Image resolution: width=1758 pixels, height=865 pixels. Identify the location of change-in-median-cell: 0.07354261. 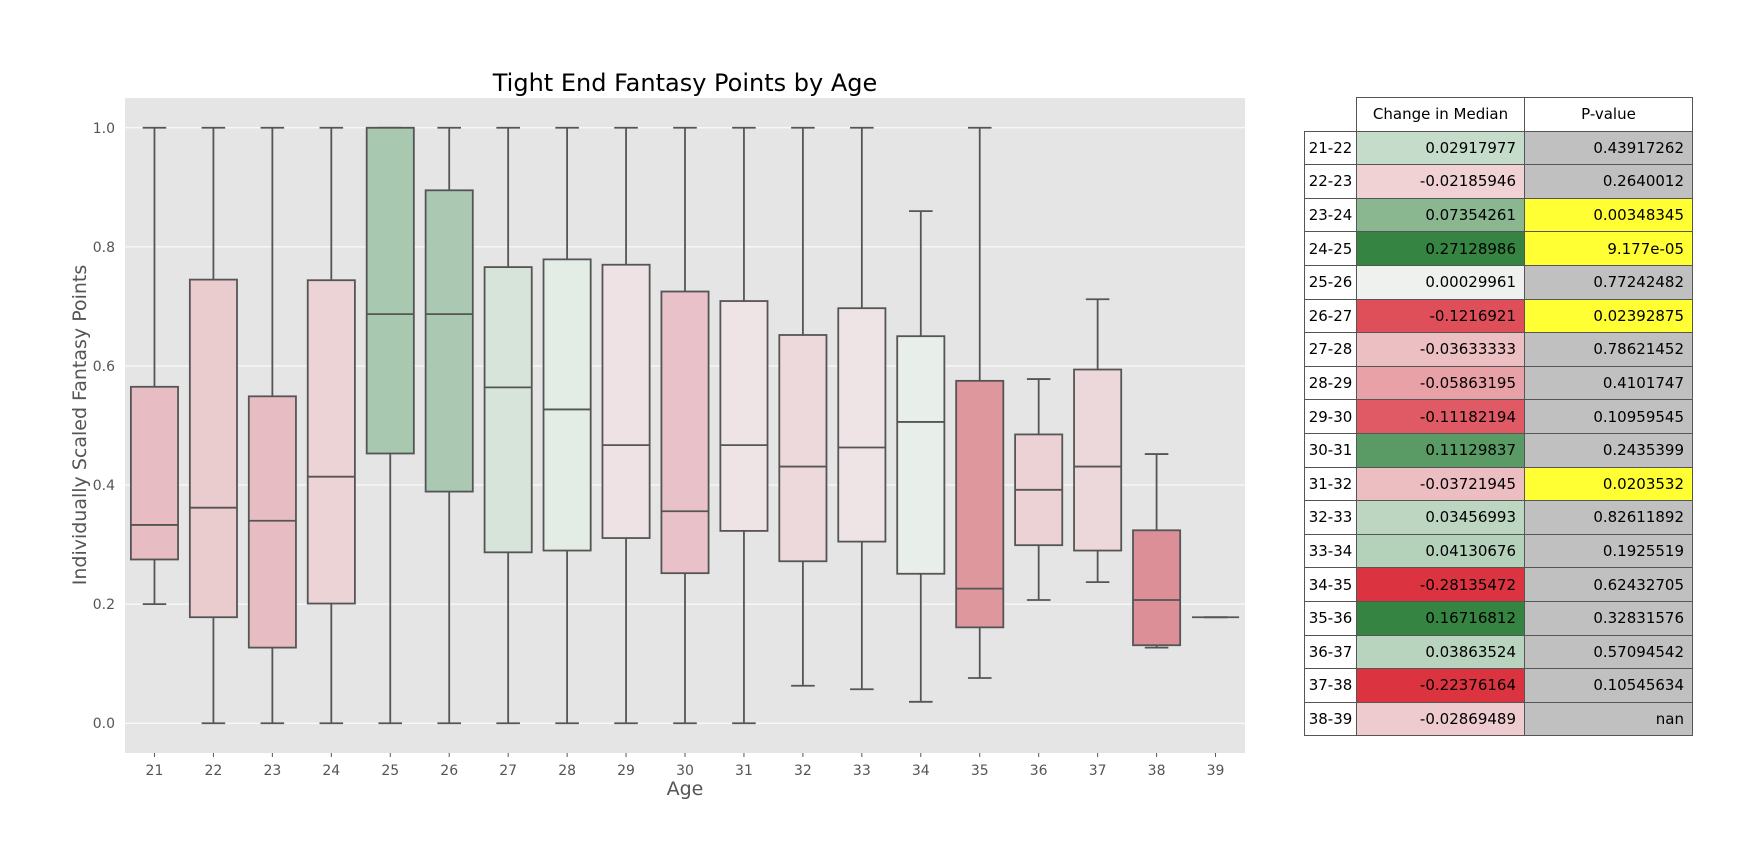
(1440, 215).